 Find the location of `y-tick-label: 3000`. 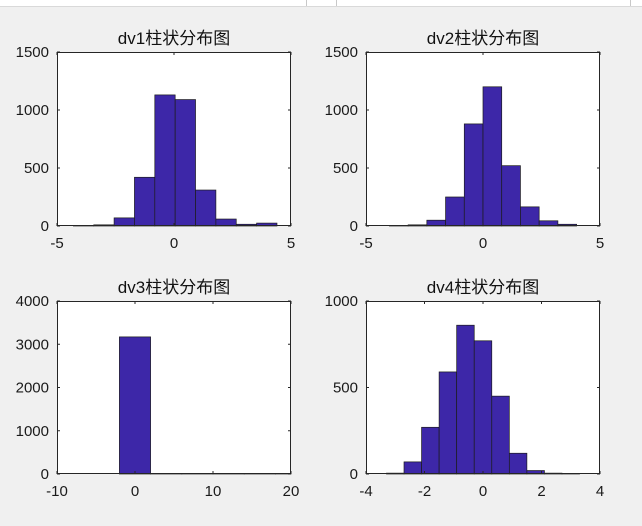

y-tick-label: 3000 is located at coordinates (32, 344).